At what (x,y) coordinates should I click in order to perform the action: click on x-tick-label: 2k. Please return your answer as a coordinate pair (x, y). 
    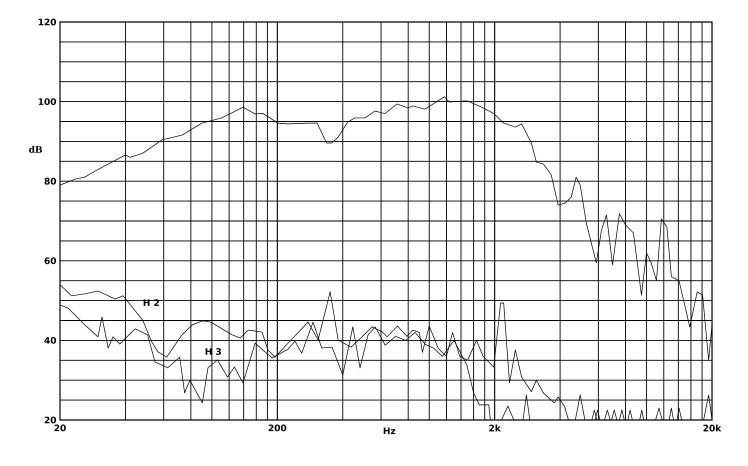
    Looking at the image, I should click on (495, 428).